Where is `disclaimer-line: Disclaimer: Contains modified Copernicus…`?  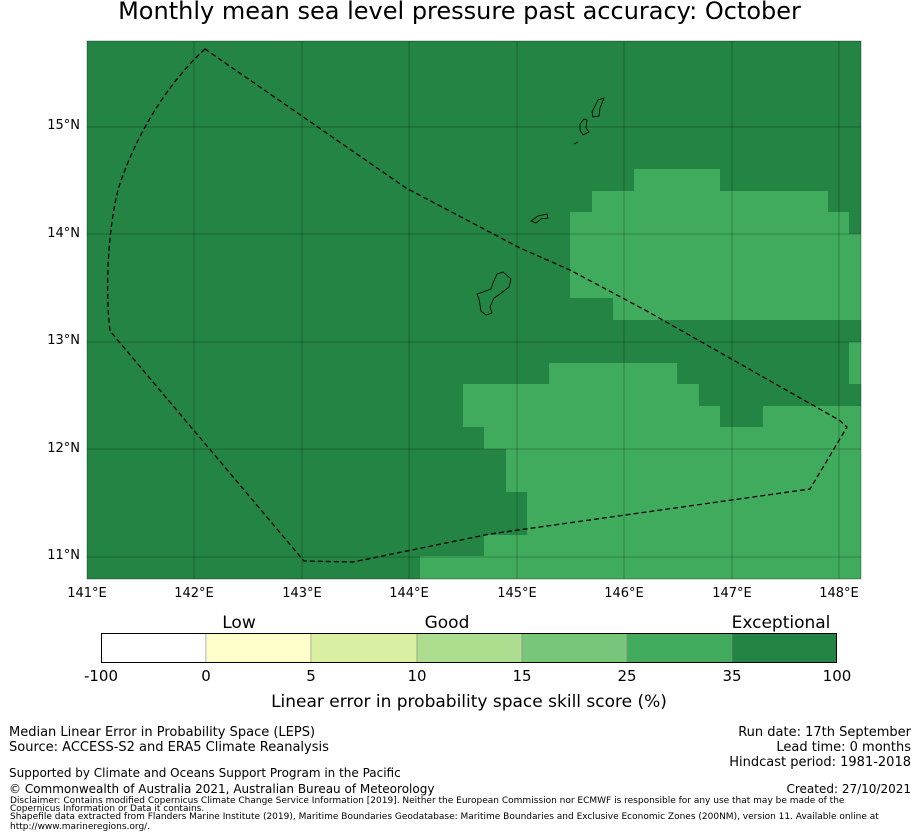
disclaimer-line: Disclaimer: Contains modified Copernicus… is located at coordinates (427, 801).